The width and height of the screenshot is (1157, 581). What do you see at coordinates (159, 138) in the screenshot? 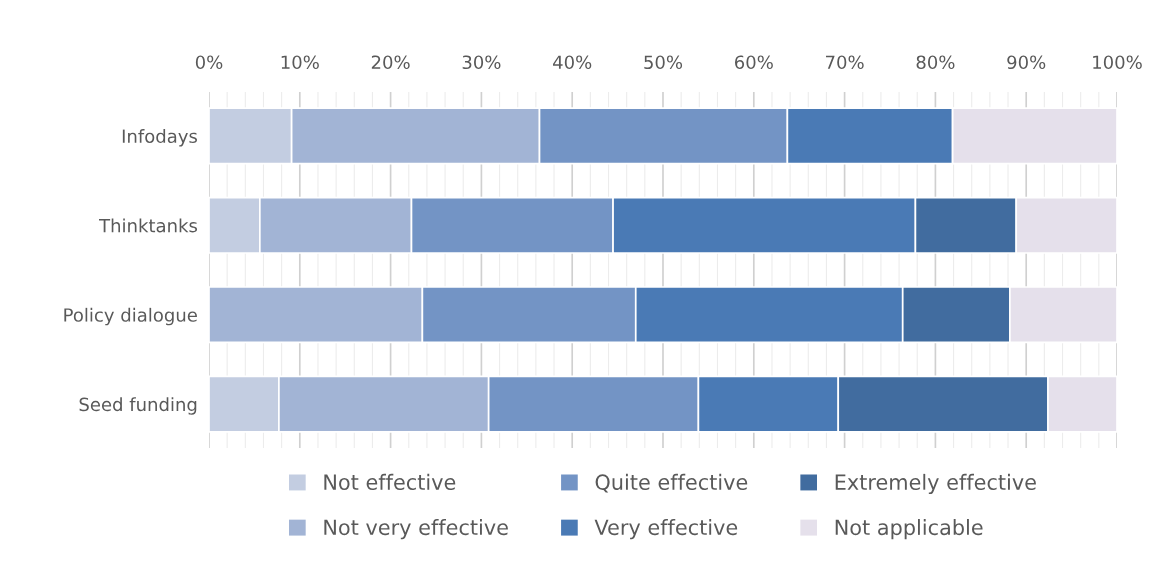
I see `y-tick-label: Infodays` at bounding box center [159, 138].